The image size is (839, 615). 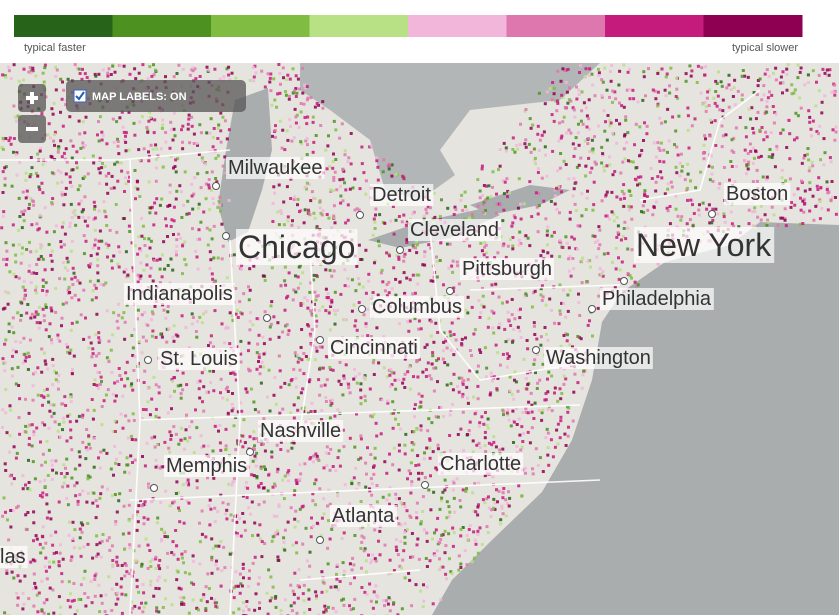 I want to click on city-label-bg, so click(x=364, y=516).